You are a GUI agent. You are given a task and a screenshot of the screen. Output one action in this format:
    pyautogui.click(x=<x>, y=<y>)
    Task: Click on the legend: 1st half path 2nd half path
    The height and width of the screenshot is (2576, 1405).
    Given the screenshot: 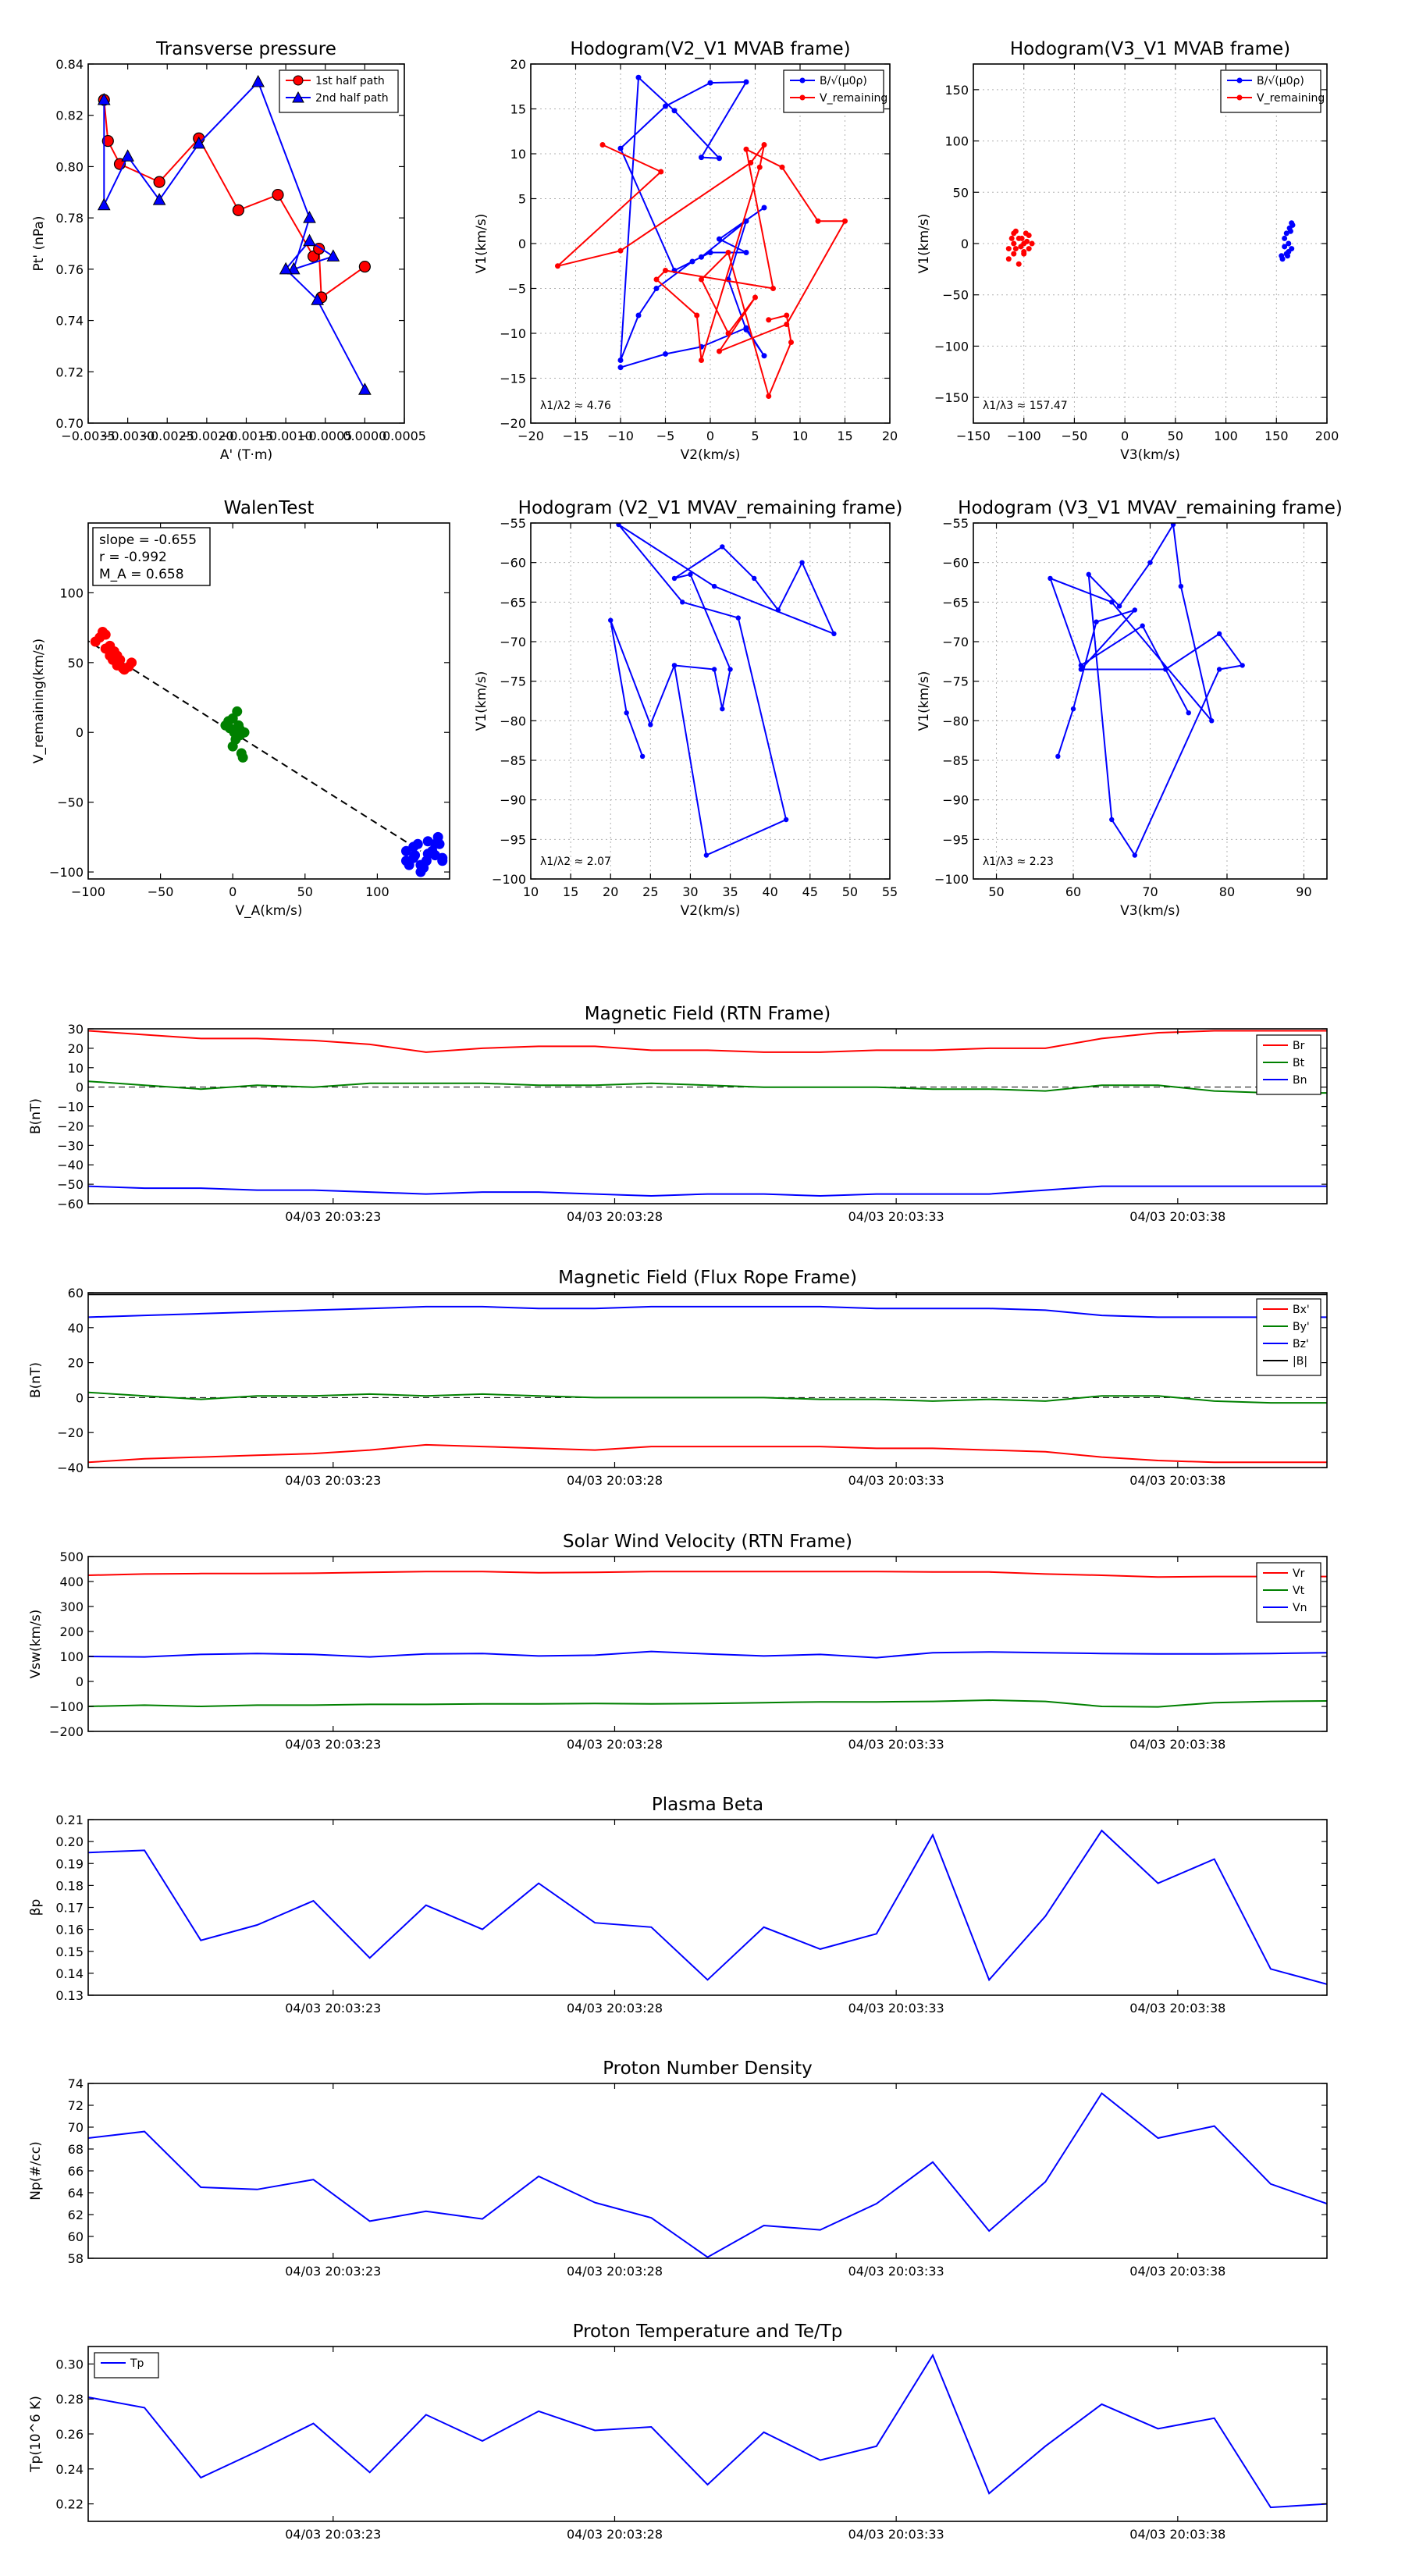 What is the action you would take?
    pyautogui.click(x=339, y=91)
    